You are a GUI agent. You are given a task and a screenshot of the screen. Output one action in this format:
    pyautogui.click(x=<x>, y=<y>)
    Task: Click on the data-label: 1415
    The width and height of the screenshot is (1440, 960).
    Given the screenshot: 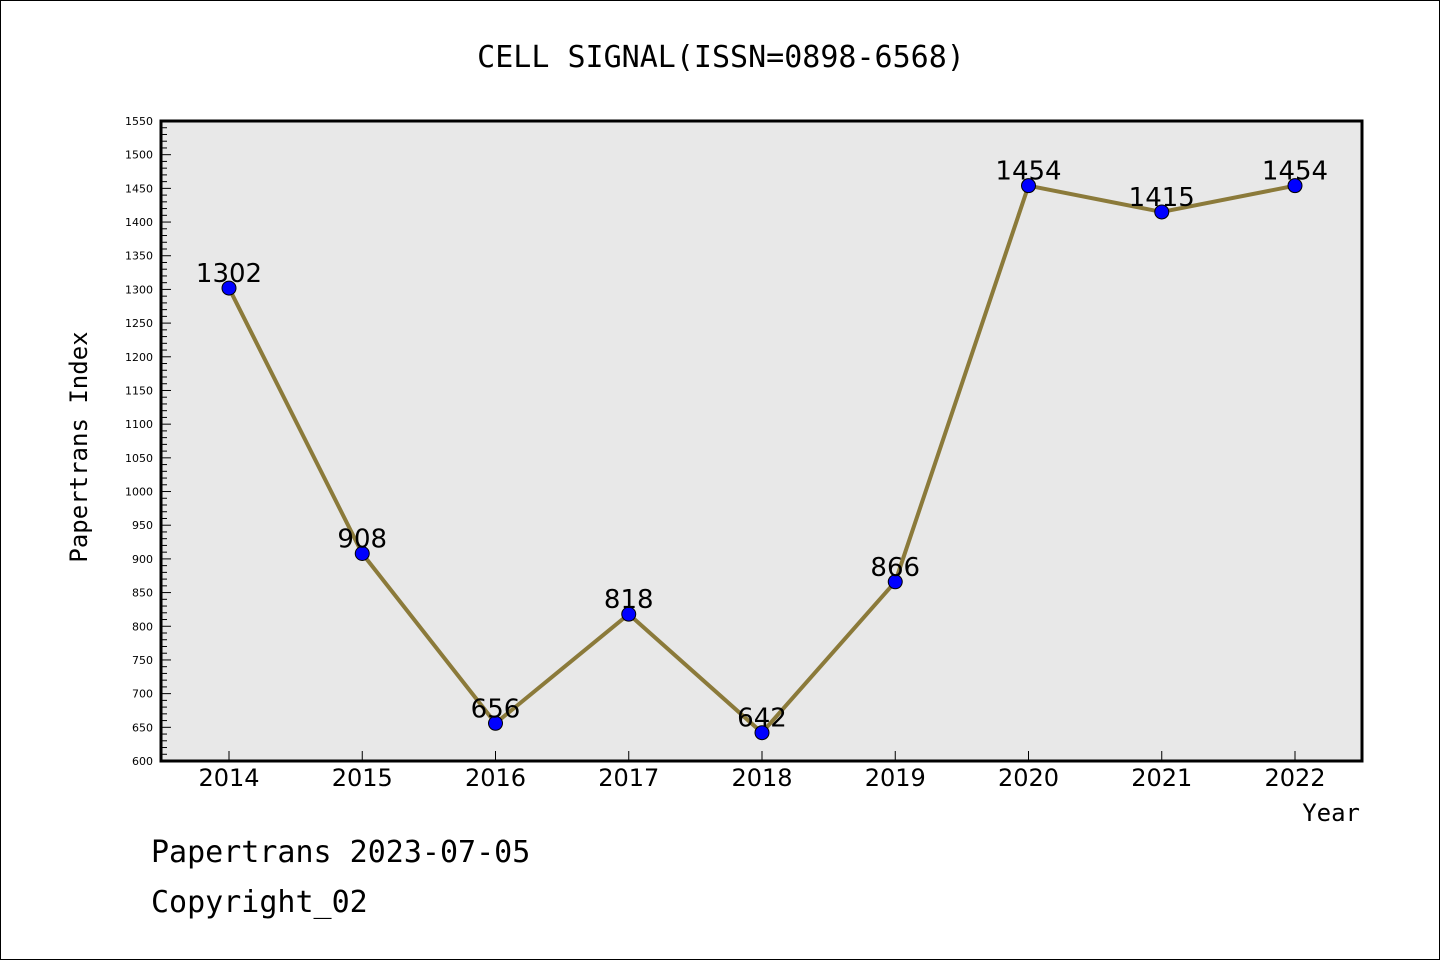 What is the action you would take?
    pyautogui.click(x=1162, y=198)
    